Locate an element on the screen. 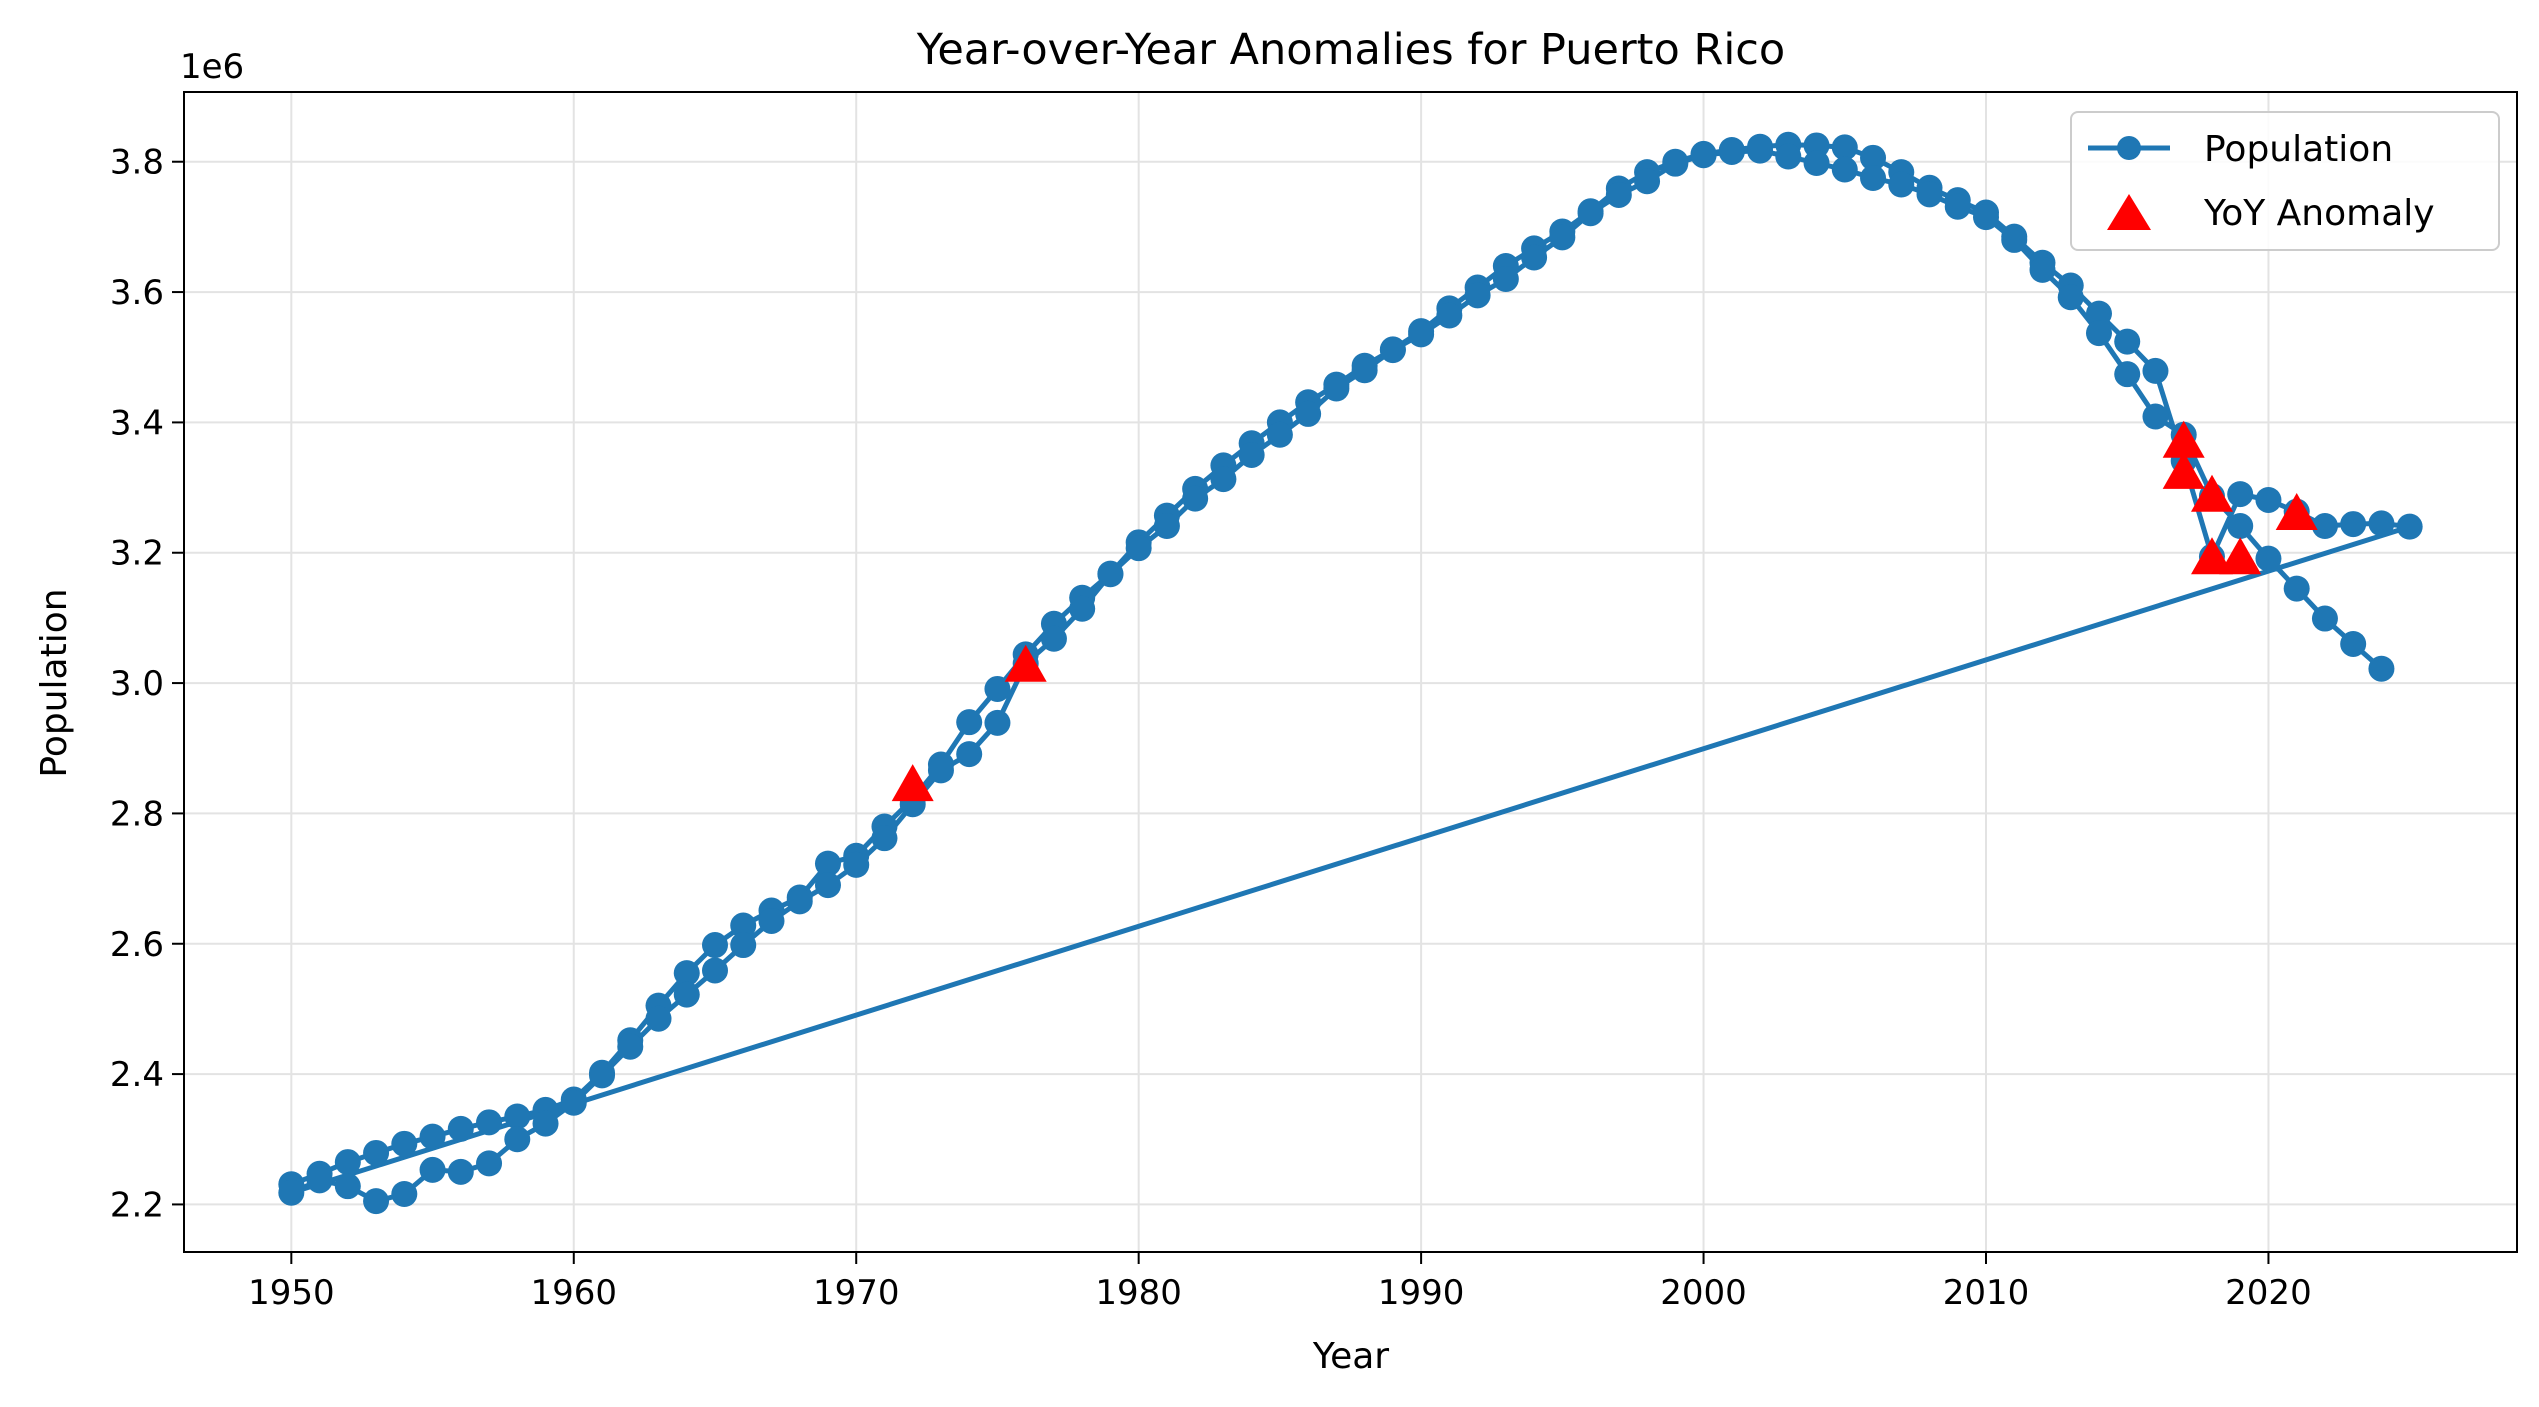 The image size is (2539, 1407). legend-triangle-marker is located at coordinates (2129, 212).